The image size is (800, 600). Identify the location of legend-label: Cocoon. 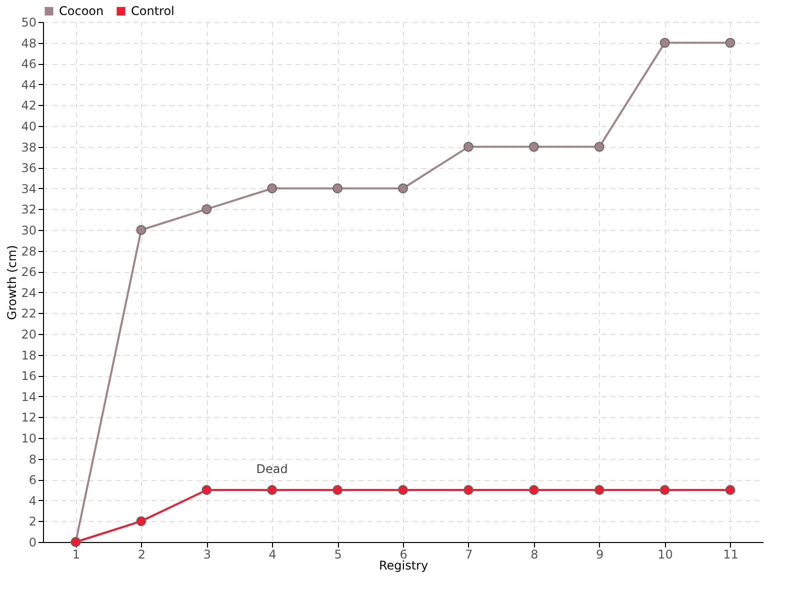
(81, 11).